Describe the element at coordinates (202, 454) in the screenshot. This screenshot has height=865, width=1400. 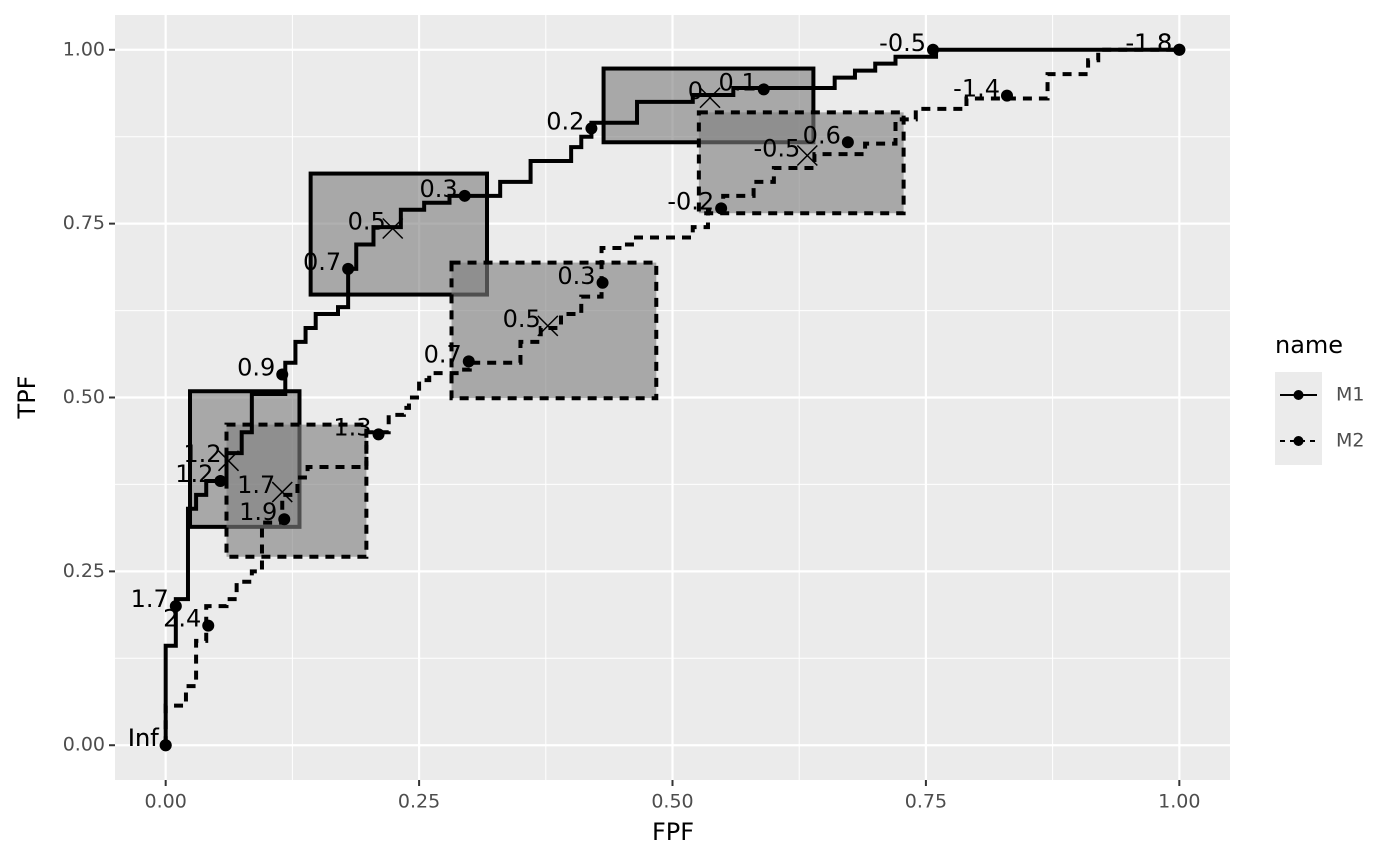
I see `region-label: 1.2` at that location.